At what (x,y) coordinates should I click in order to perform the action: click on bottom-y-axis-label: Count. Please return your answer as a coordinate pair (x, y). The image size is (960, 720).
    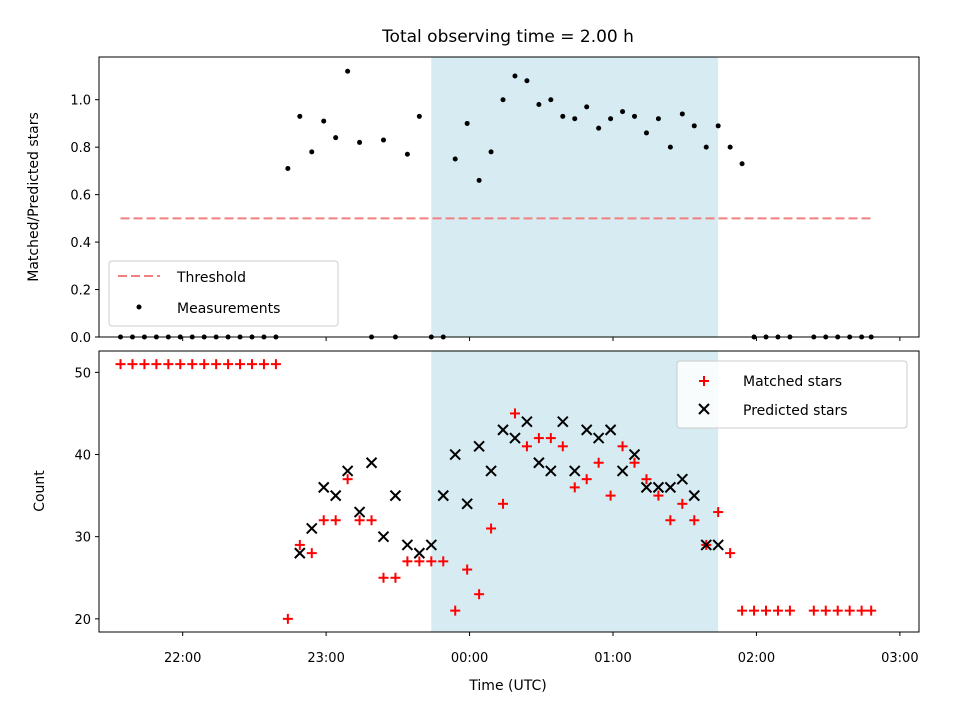
    Looking at the image, I should click on (40, 491).